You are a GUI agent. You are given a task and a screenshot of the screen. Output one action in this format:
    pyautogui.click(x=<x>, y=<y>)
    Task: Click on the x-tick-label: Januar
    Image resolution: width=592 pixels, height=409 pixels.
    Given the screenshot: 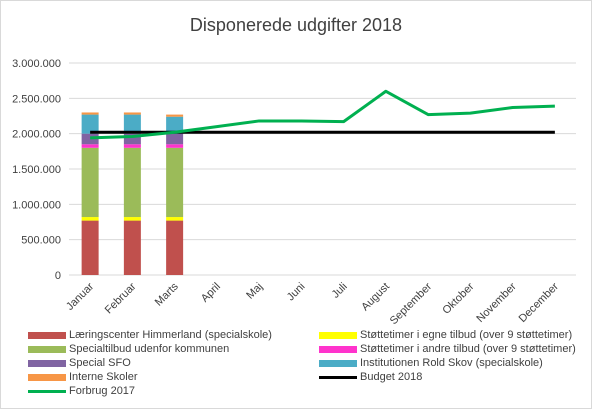 What is the action you would take?
    pyautogui.click(x=80, y=296)
    